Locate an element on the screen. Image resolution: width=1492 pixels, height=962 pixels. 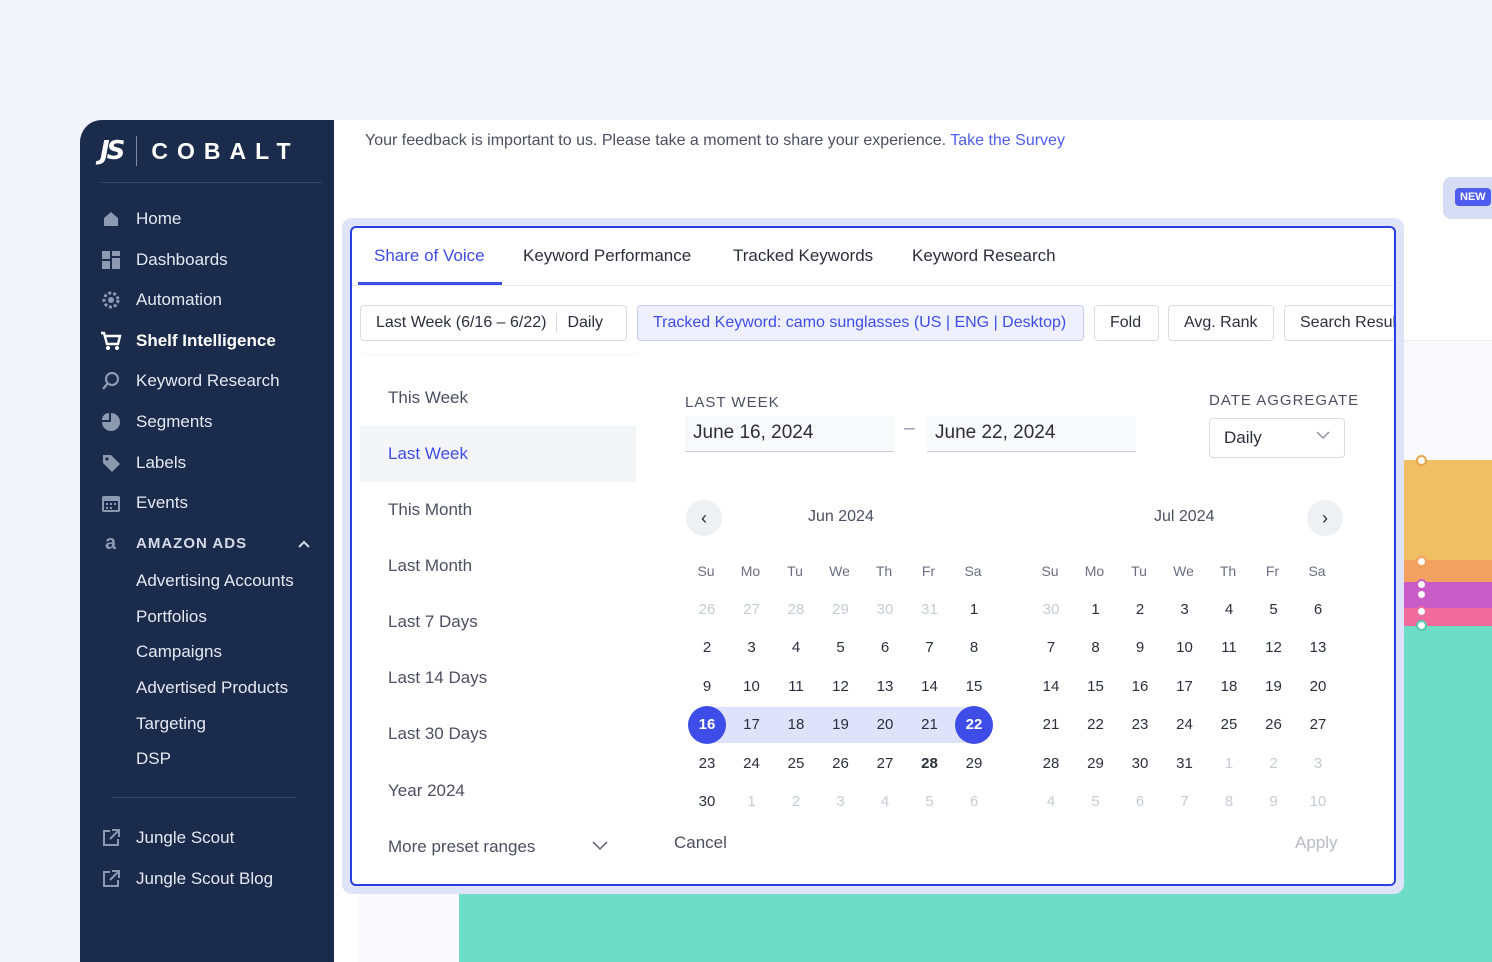
sidebar-subitem-advertised-products: Advertised Products is located at coordinates (212, 687).